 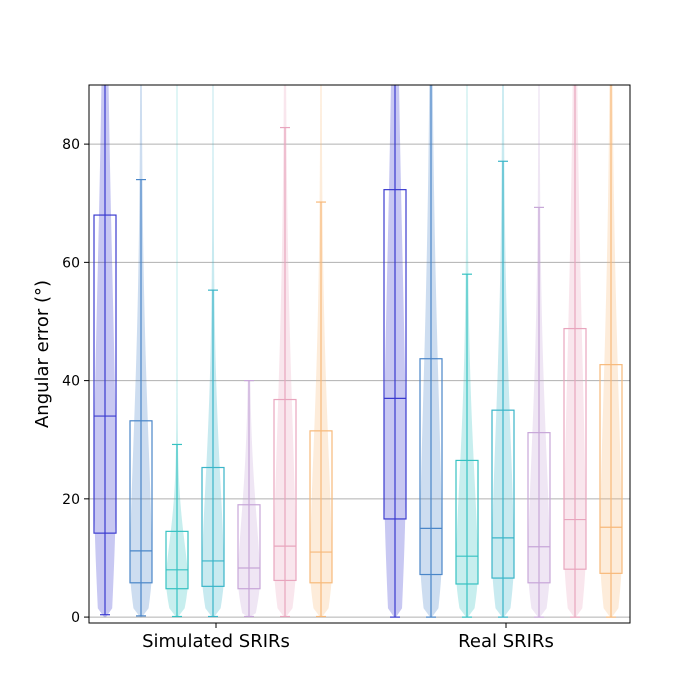 I want to click on y-axis: 0 20 40 60 80, so click(x=75, y=381).